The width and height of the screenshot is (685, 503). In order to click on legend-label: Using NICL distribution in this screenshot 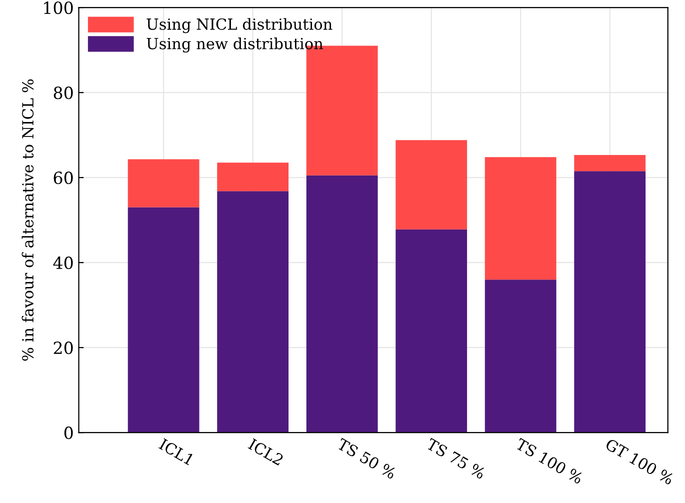, I will do `click(239, 26)`.